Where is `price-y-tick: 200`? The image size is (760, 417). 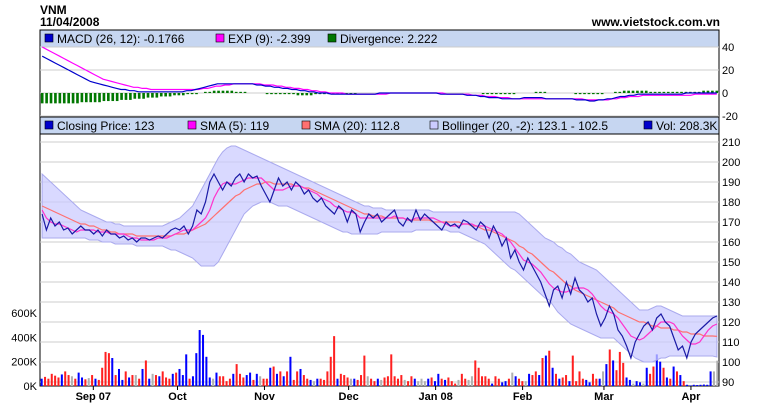 price-y-tick: 200 is located at coordinates (731, 163).